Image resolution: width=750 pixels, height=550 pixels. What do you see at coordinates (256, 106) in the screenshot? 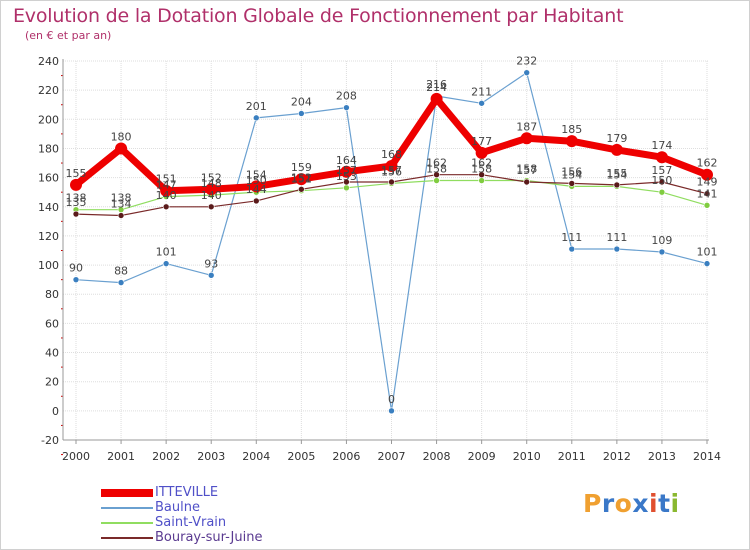
I see `data-label: 201` at bounding box center [256, 106].